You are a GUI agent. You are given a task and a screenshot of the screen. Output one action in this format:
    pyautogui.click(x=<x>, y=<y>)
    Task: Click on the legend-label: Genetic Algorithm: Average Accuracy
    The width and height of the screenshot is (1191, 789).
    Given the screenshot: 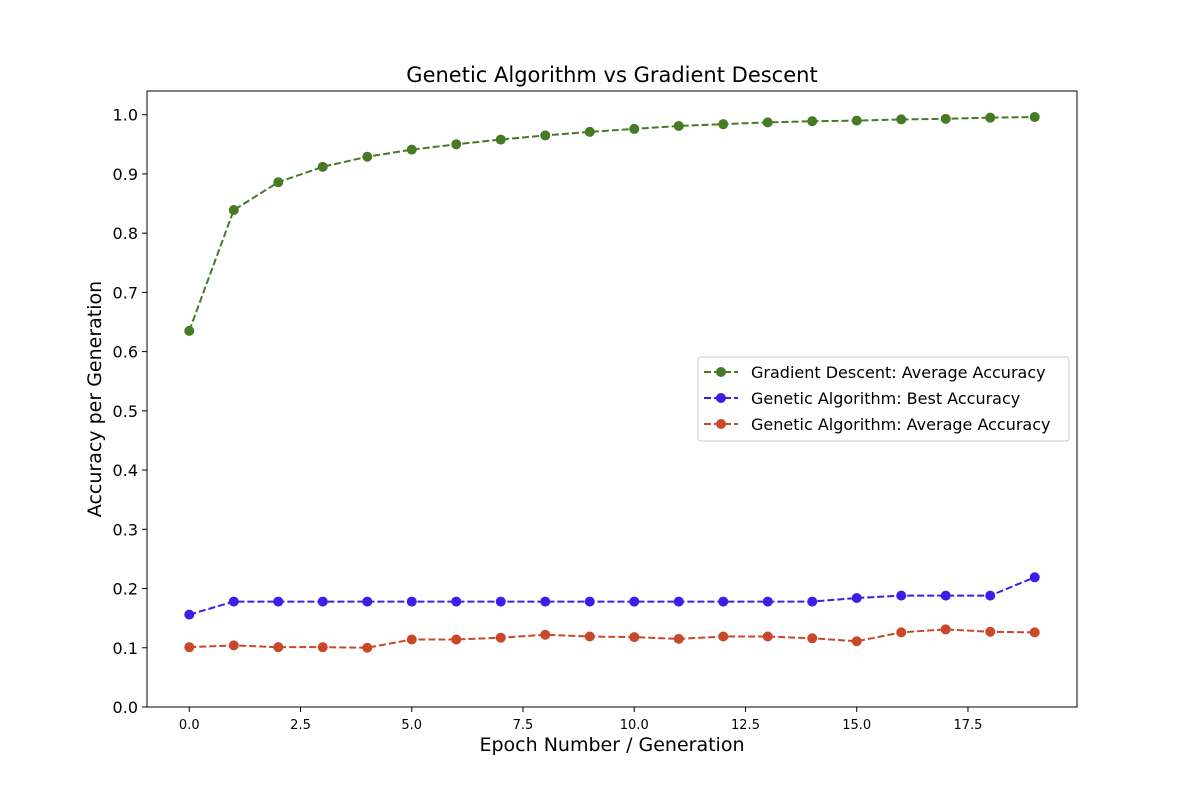 What is the action you would take?
    pyautogui.click(x=901, y=424)
    